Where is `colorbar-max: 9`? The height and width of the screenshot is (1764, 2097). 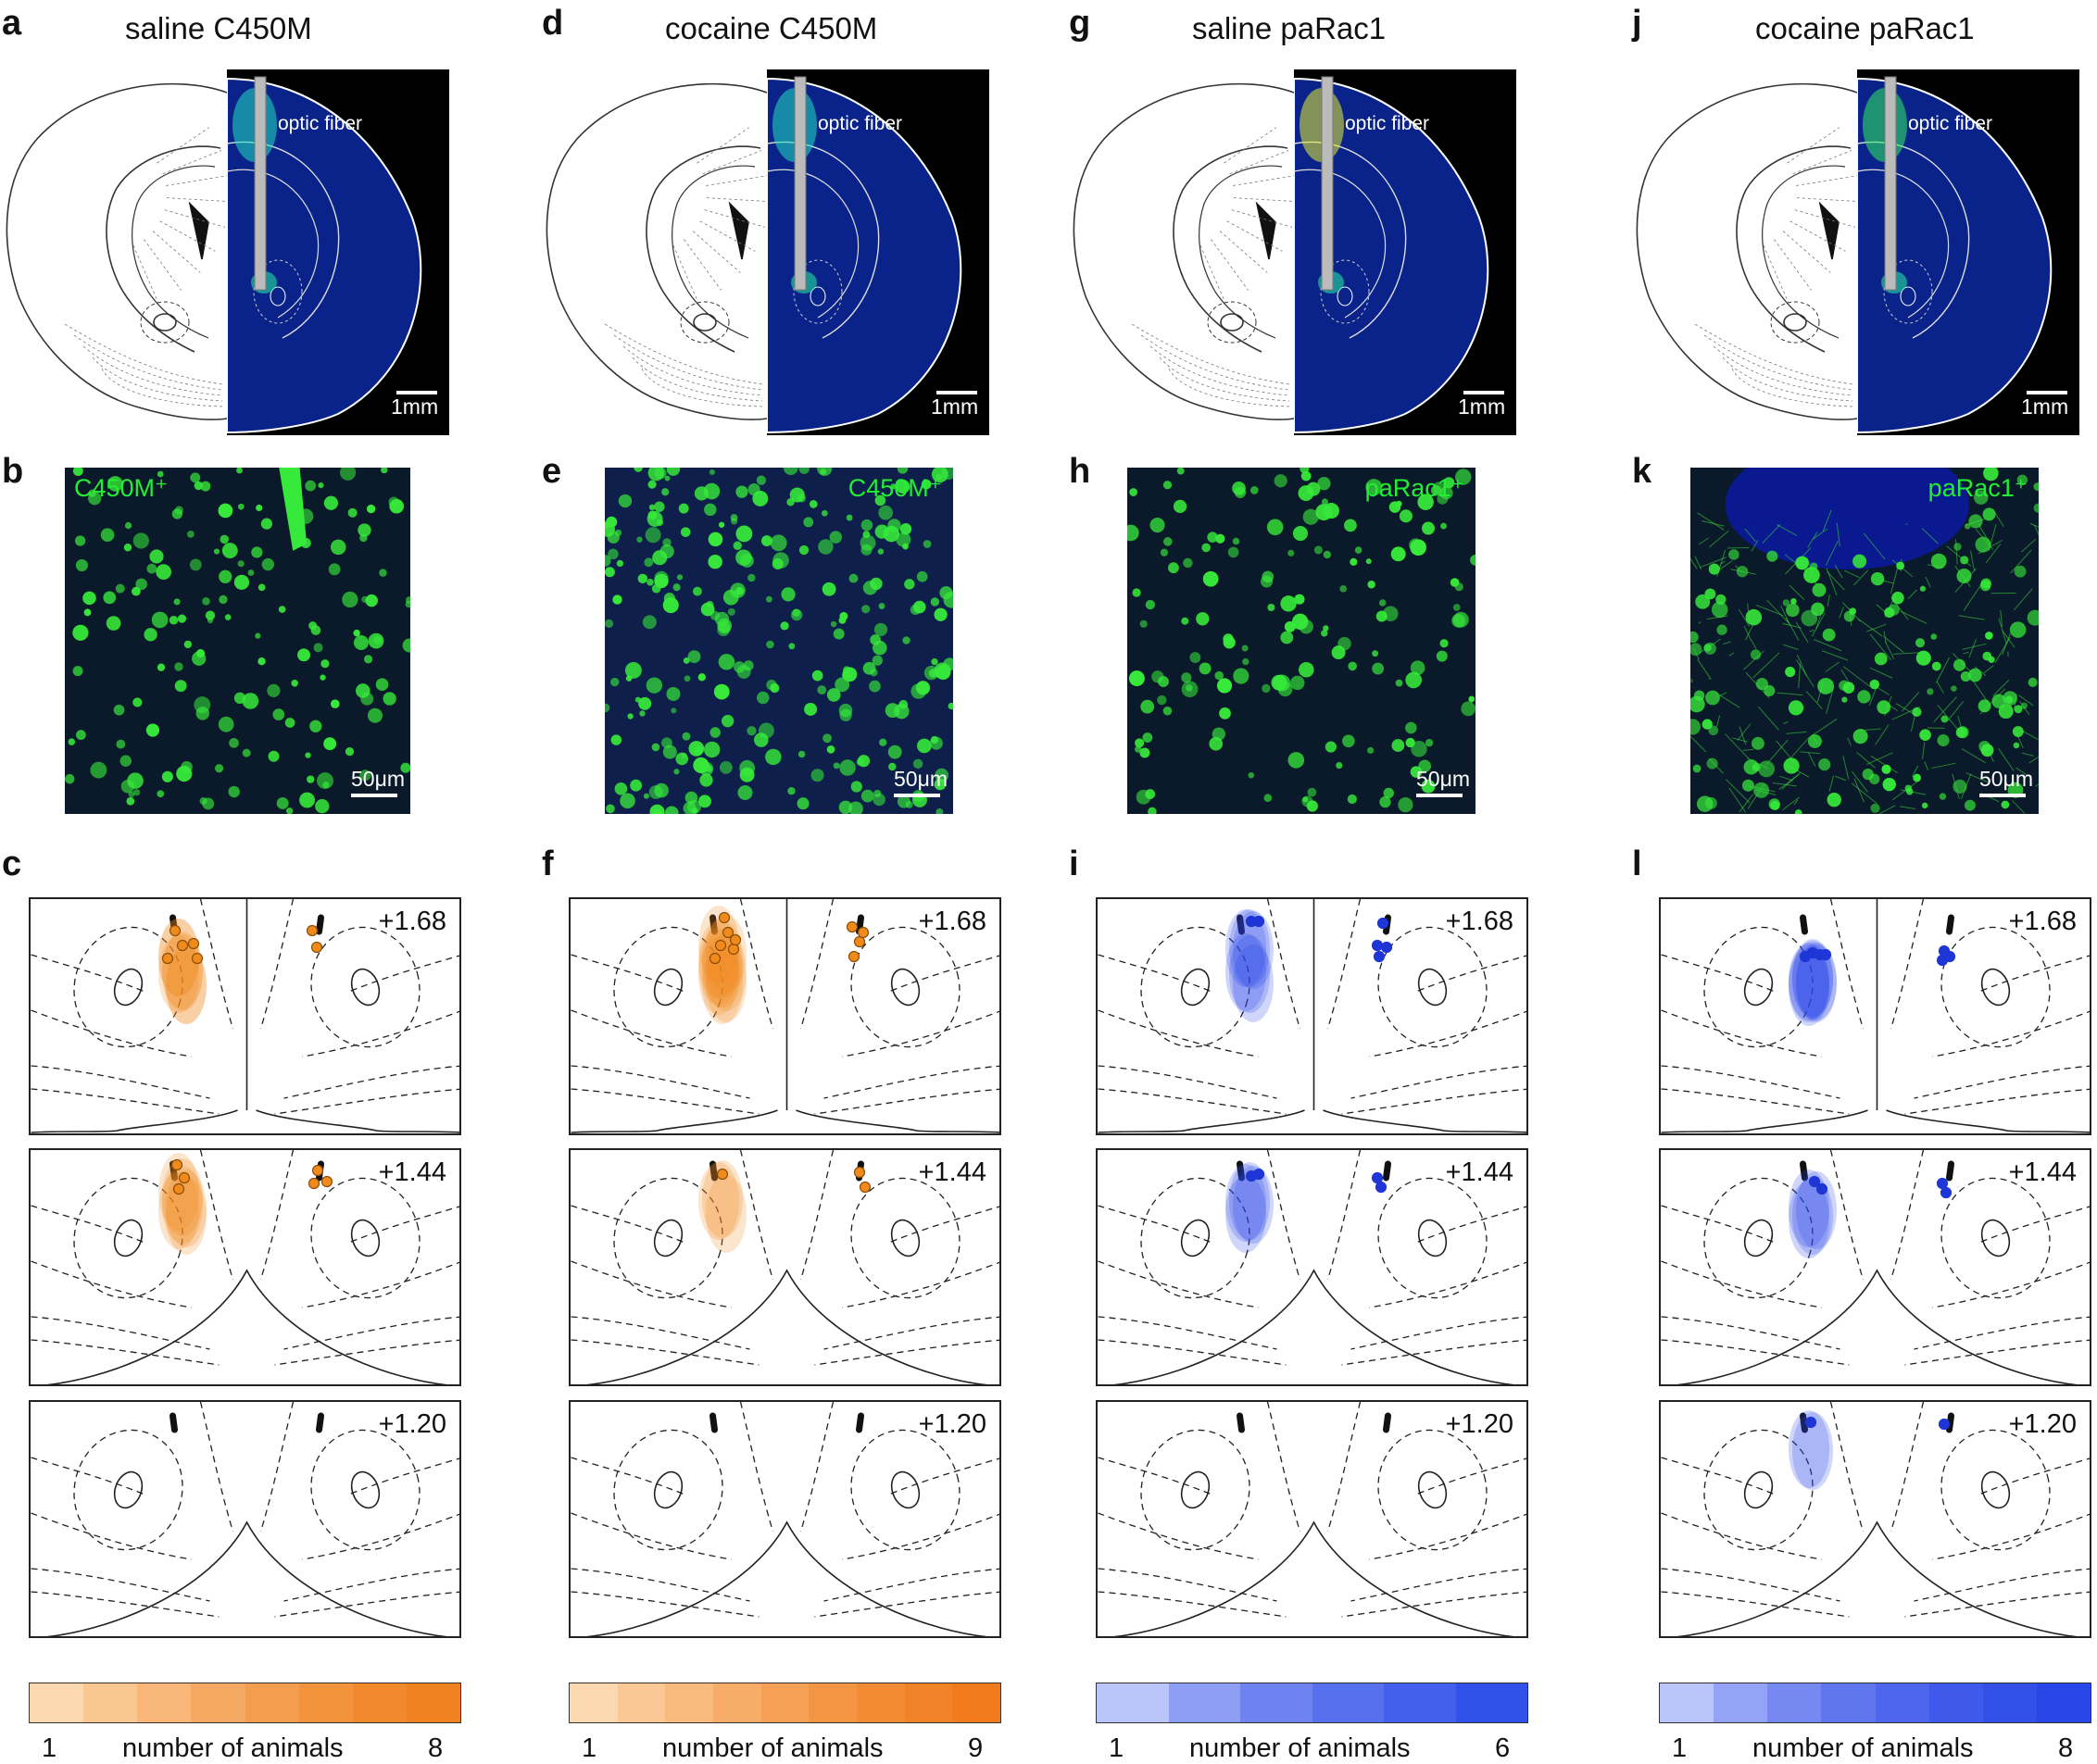 colorbar-max: 9 is located at coordinates (976, 1748).